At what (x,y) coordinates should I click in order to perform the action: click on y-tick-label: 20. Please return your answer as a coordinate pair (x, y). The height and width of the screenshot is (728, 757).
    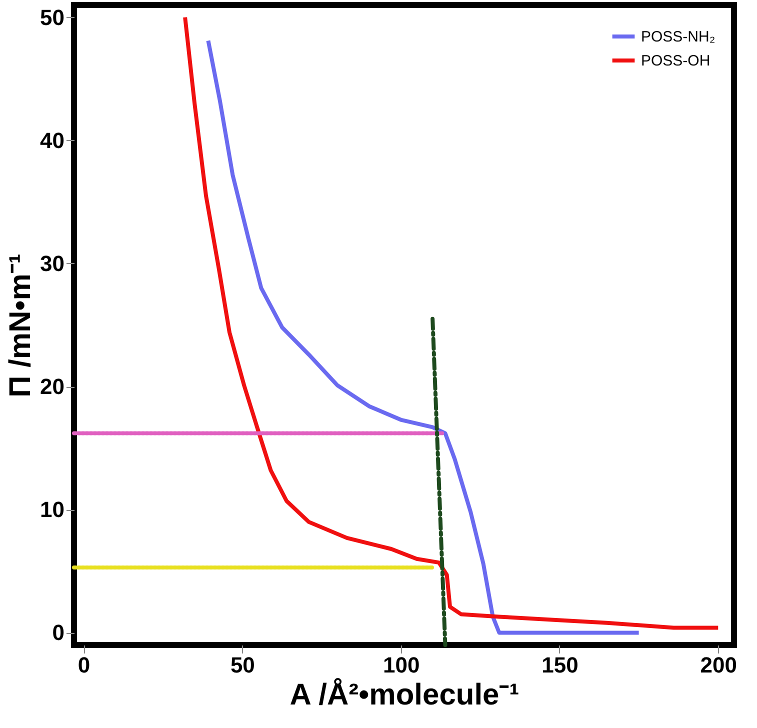
    Looking at the image, I should click on (52, 387).